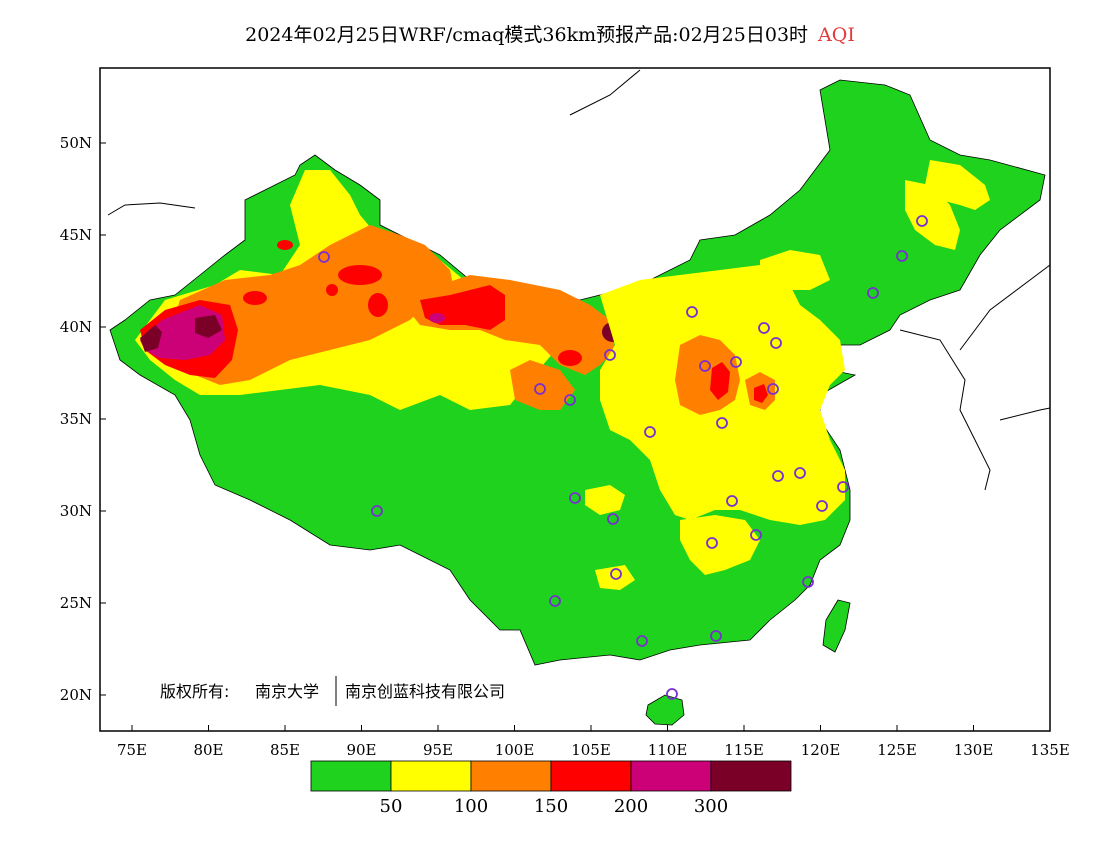 This screenshot has height=850, width=1100. What do you see at coordinates (672, 537) in the screenshot?
I see `region-yellow-central-south` at bounding box center [672, 537].